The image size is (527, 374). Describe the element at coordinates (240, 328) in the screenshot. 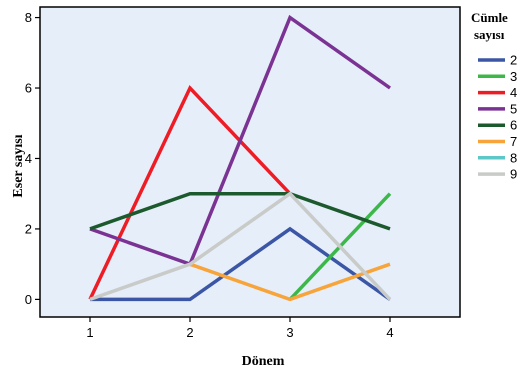

I see `x-axis: 1 2 3 4` at that location.